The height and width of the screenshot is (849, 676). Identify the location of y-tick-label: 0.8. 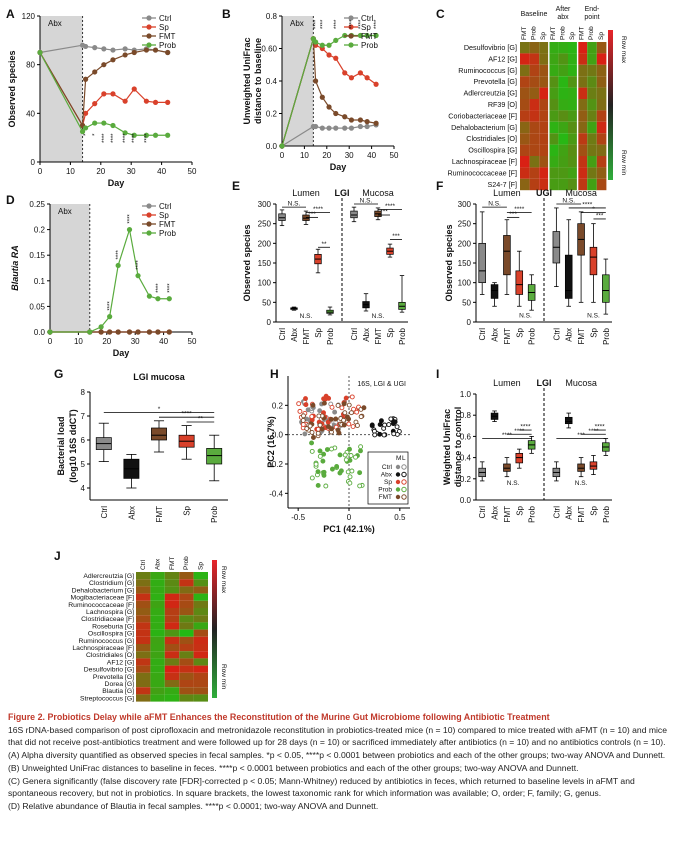
(272, 16).